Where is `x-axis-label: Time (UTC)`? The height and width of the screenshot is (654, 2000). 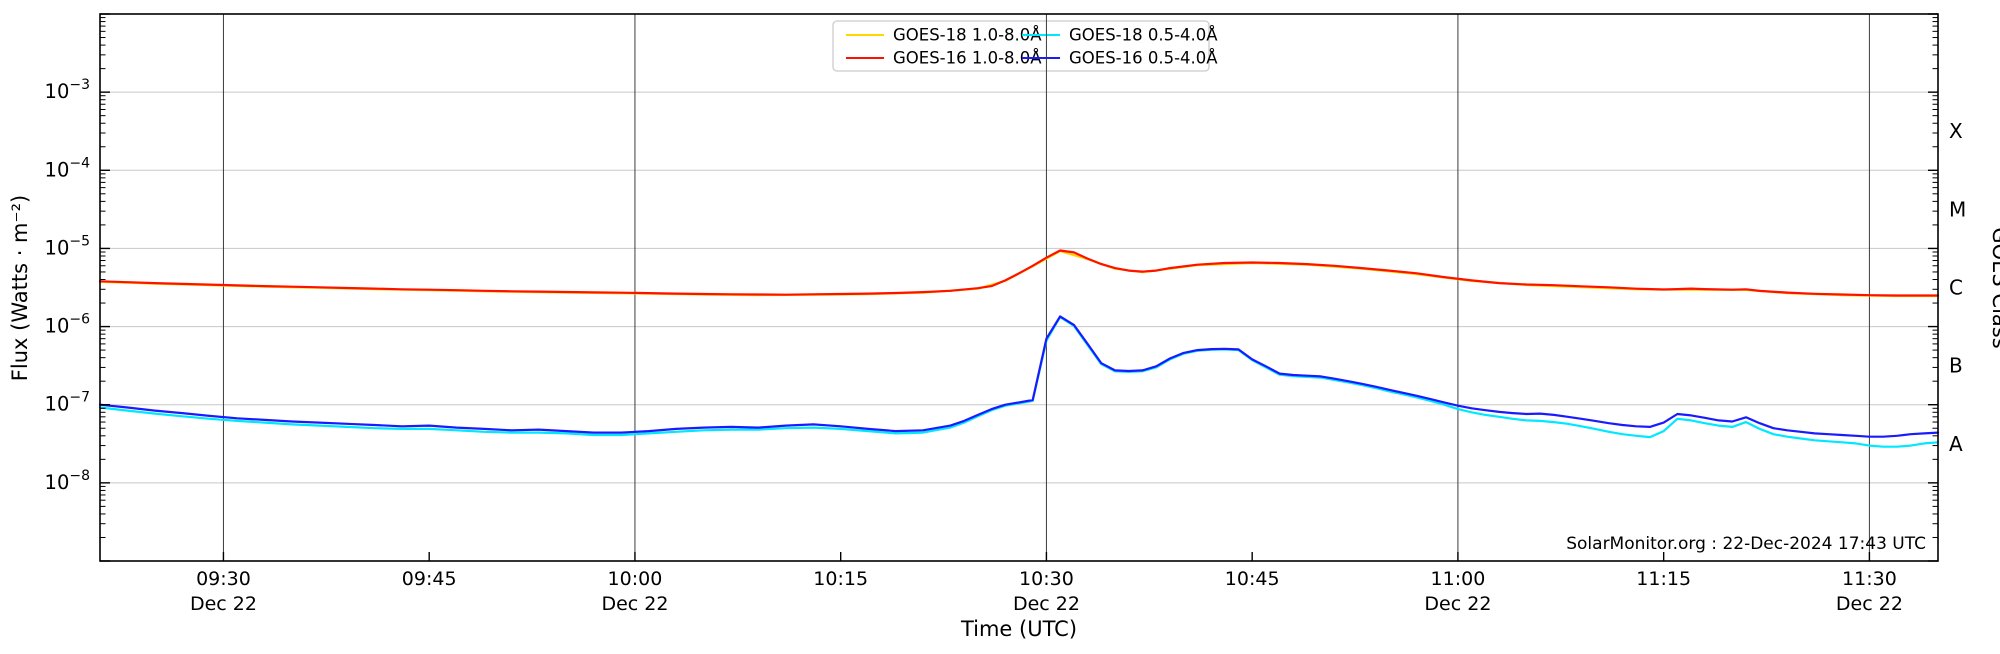 x-axis-label: Time (UTC) is located at coordinates (1018, 629).